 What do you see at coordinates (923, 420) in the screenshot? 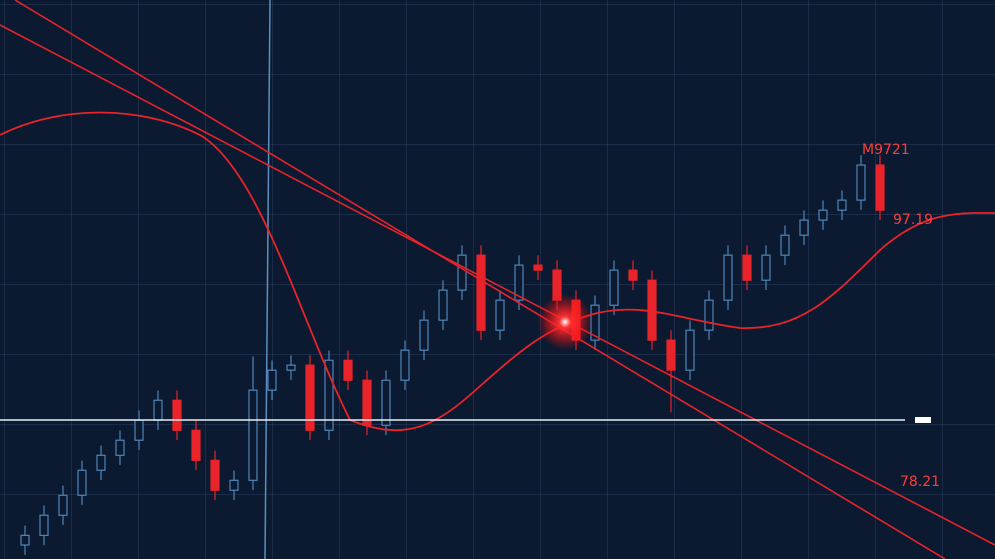
I see `level-marker` at bounding box center [923, 420].